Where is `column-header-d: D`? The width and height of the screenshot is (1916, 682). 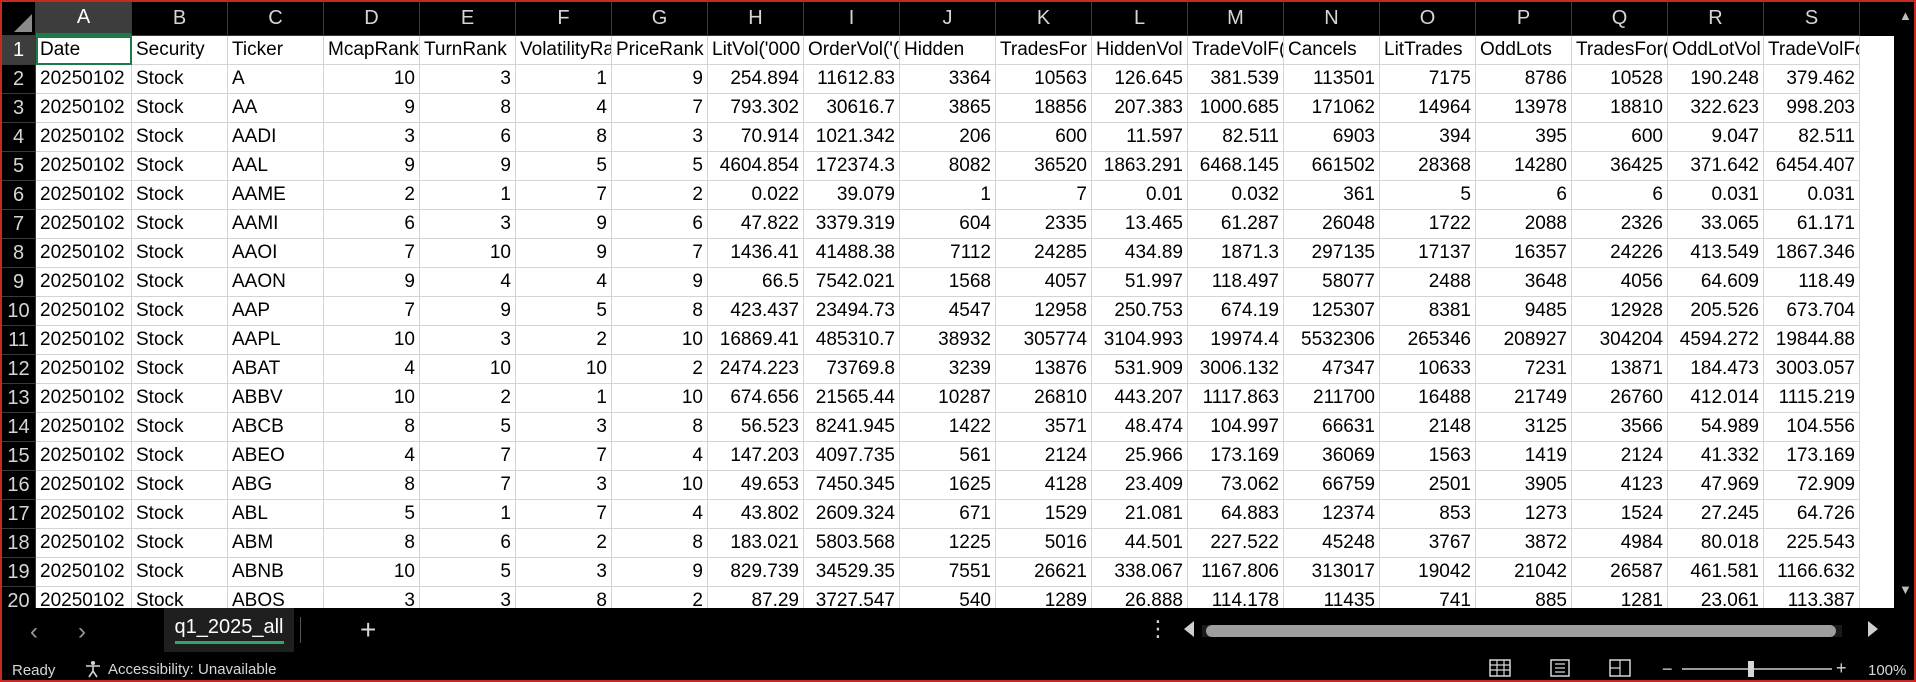 column-header-d: D is located at coordinates (372, 19).